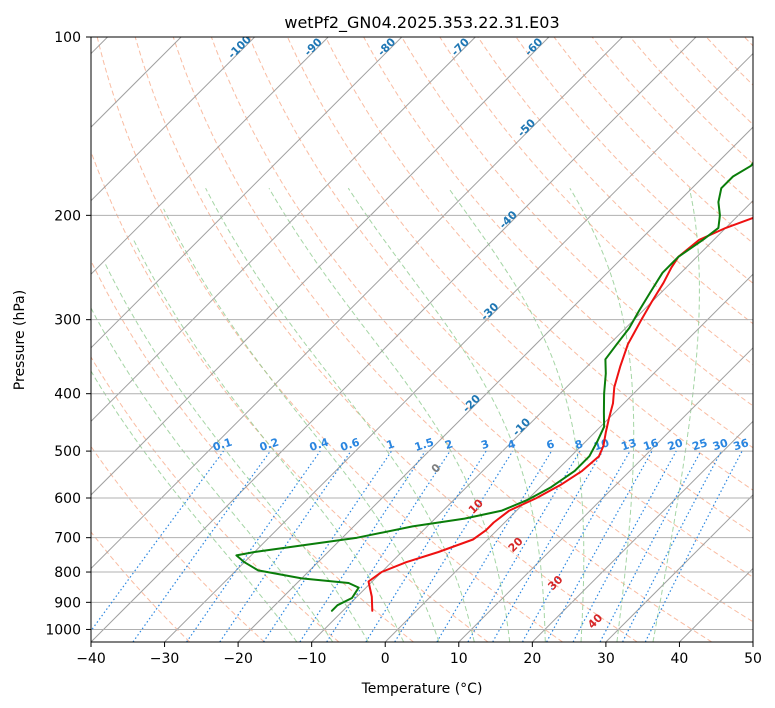 This screenshot has height=708, width=775. What do you see at coordinates (91, 659) in the screenshot?
I see `x-tick-label: −40` at bounding box center [91, 659].